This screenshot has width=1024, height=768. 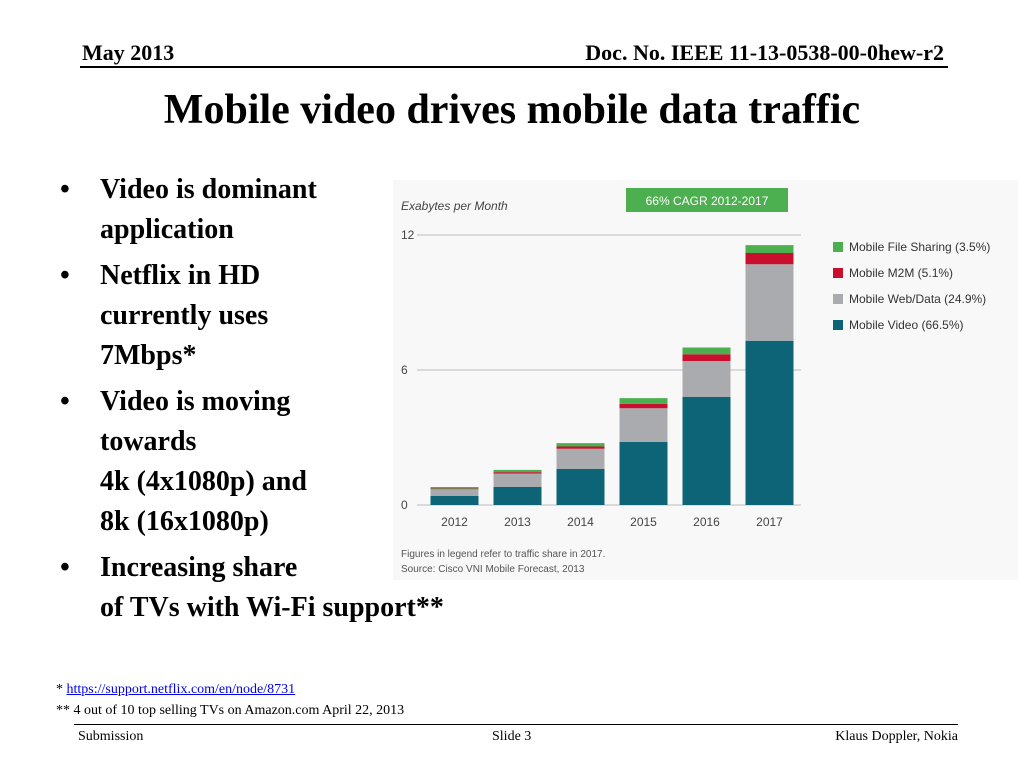 I want to click on bullet-line: application, so click(x=167, y=229).